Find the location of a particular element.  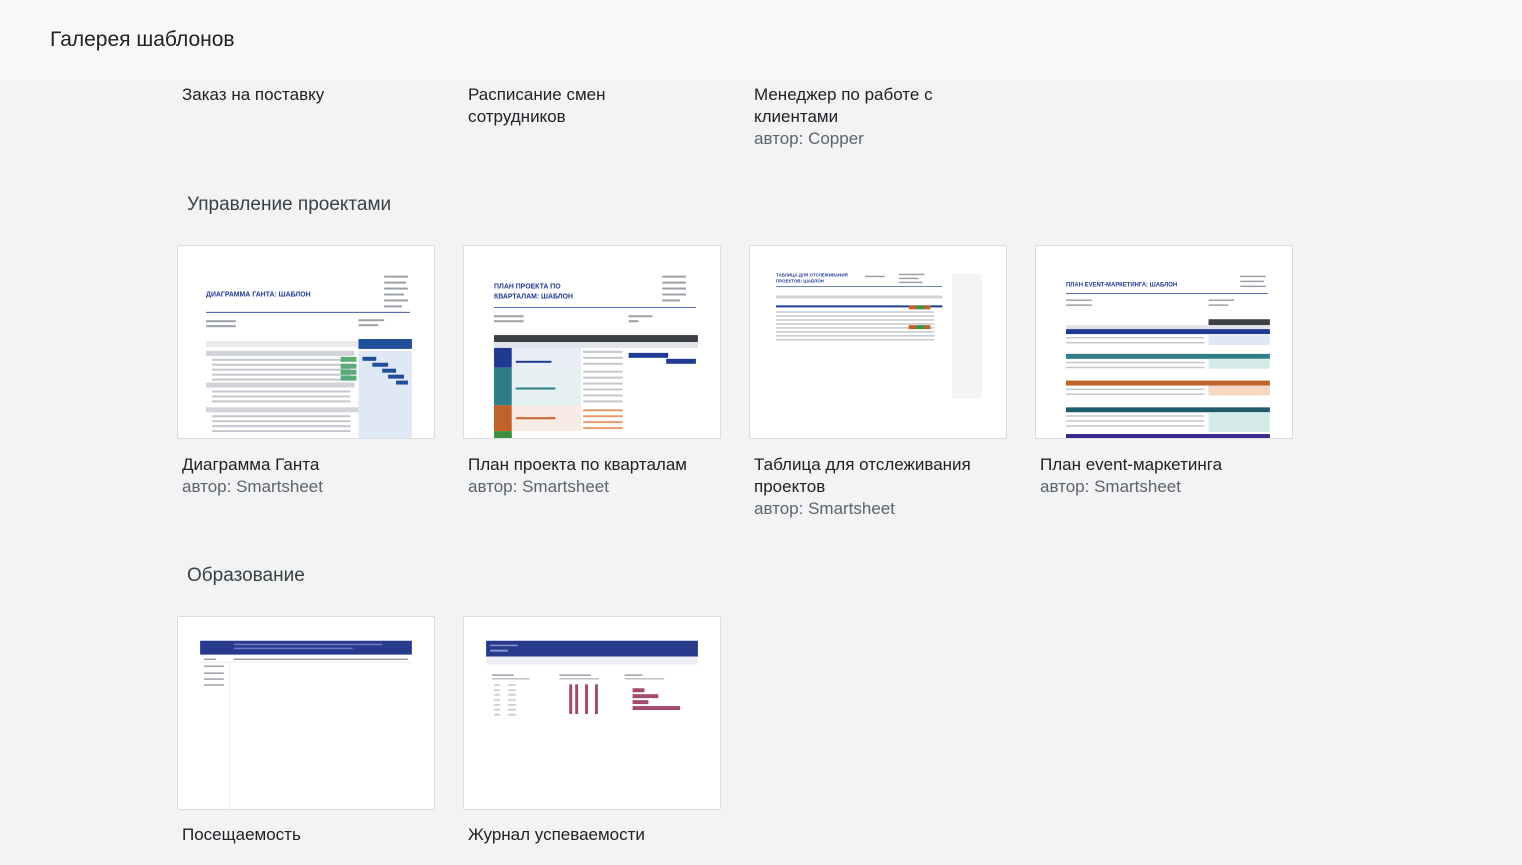

section-title-education: Образование is located at coordinates (246, 575).